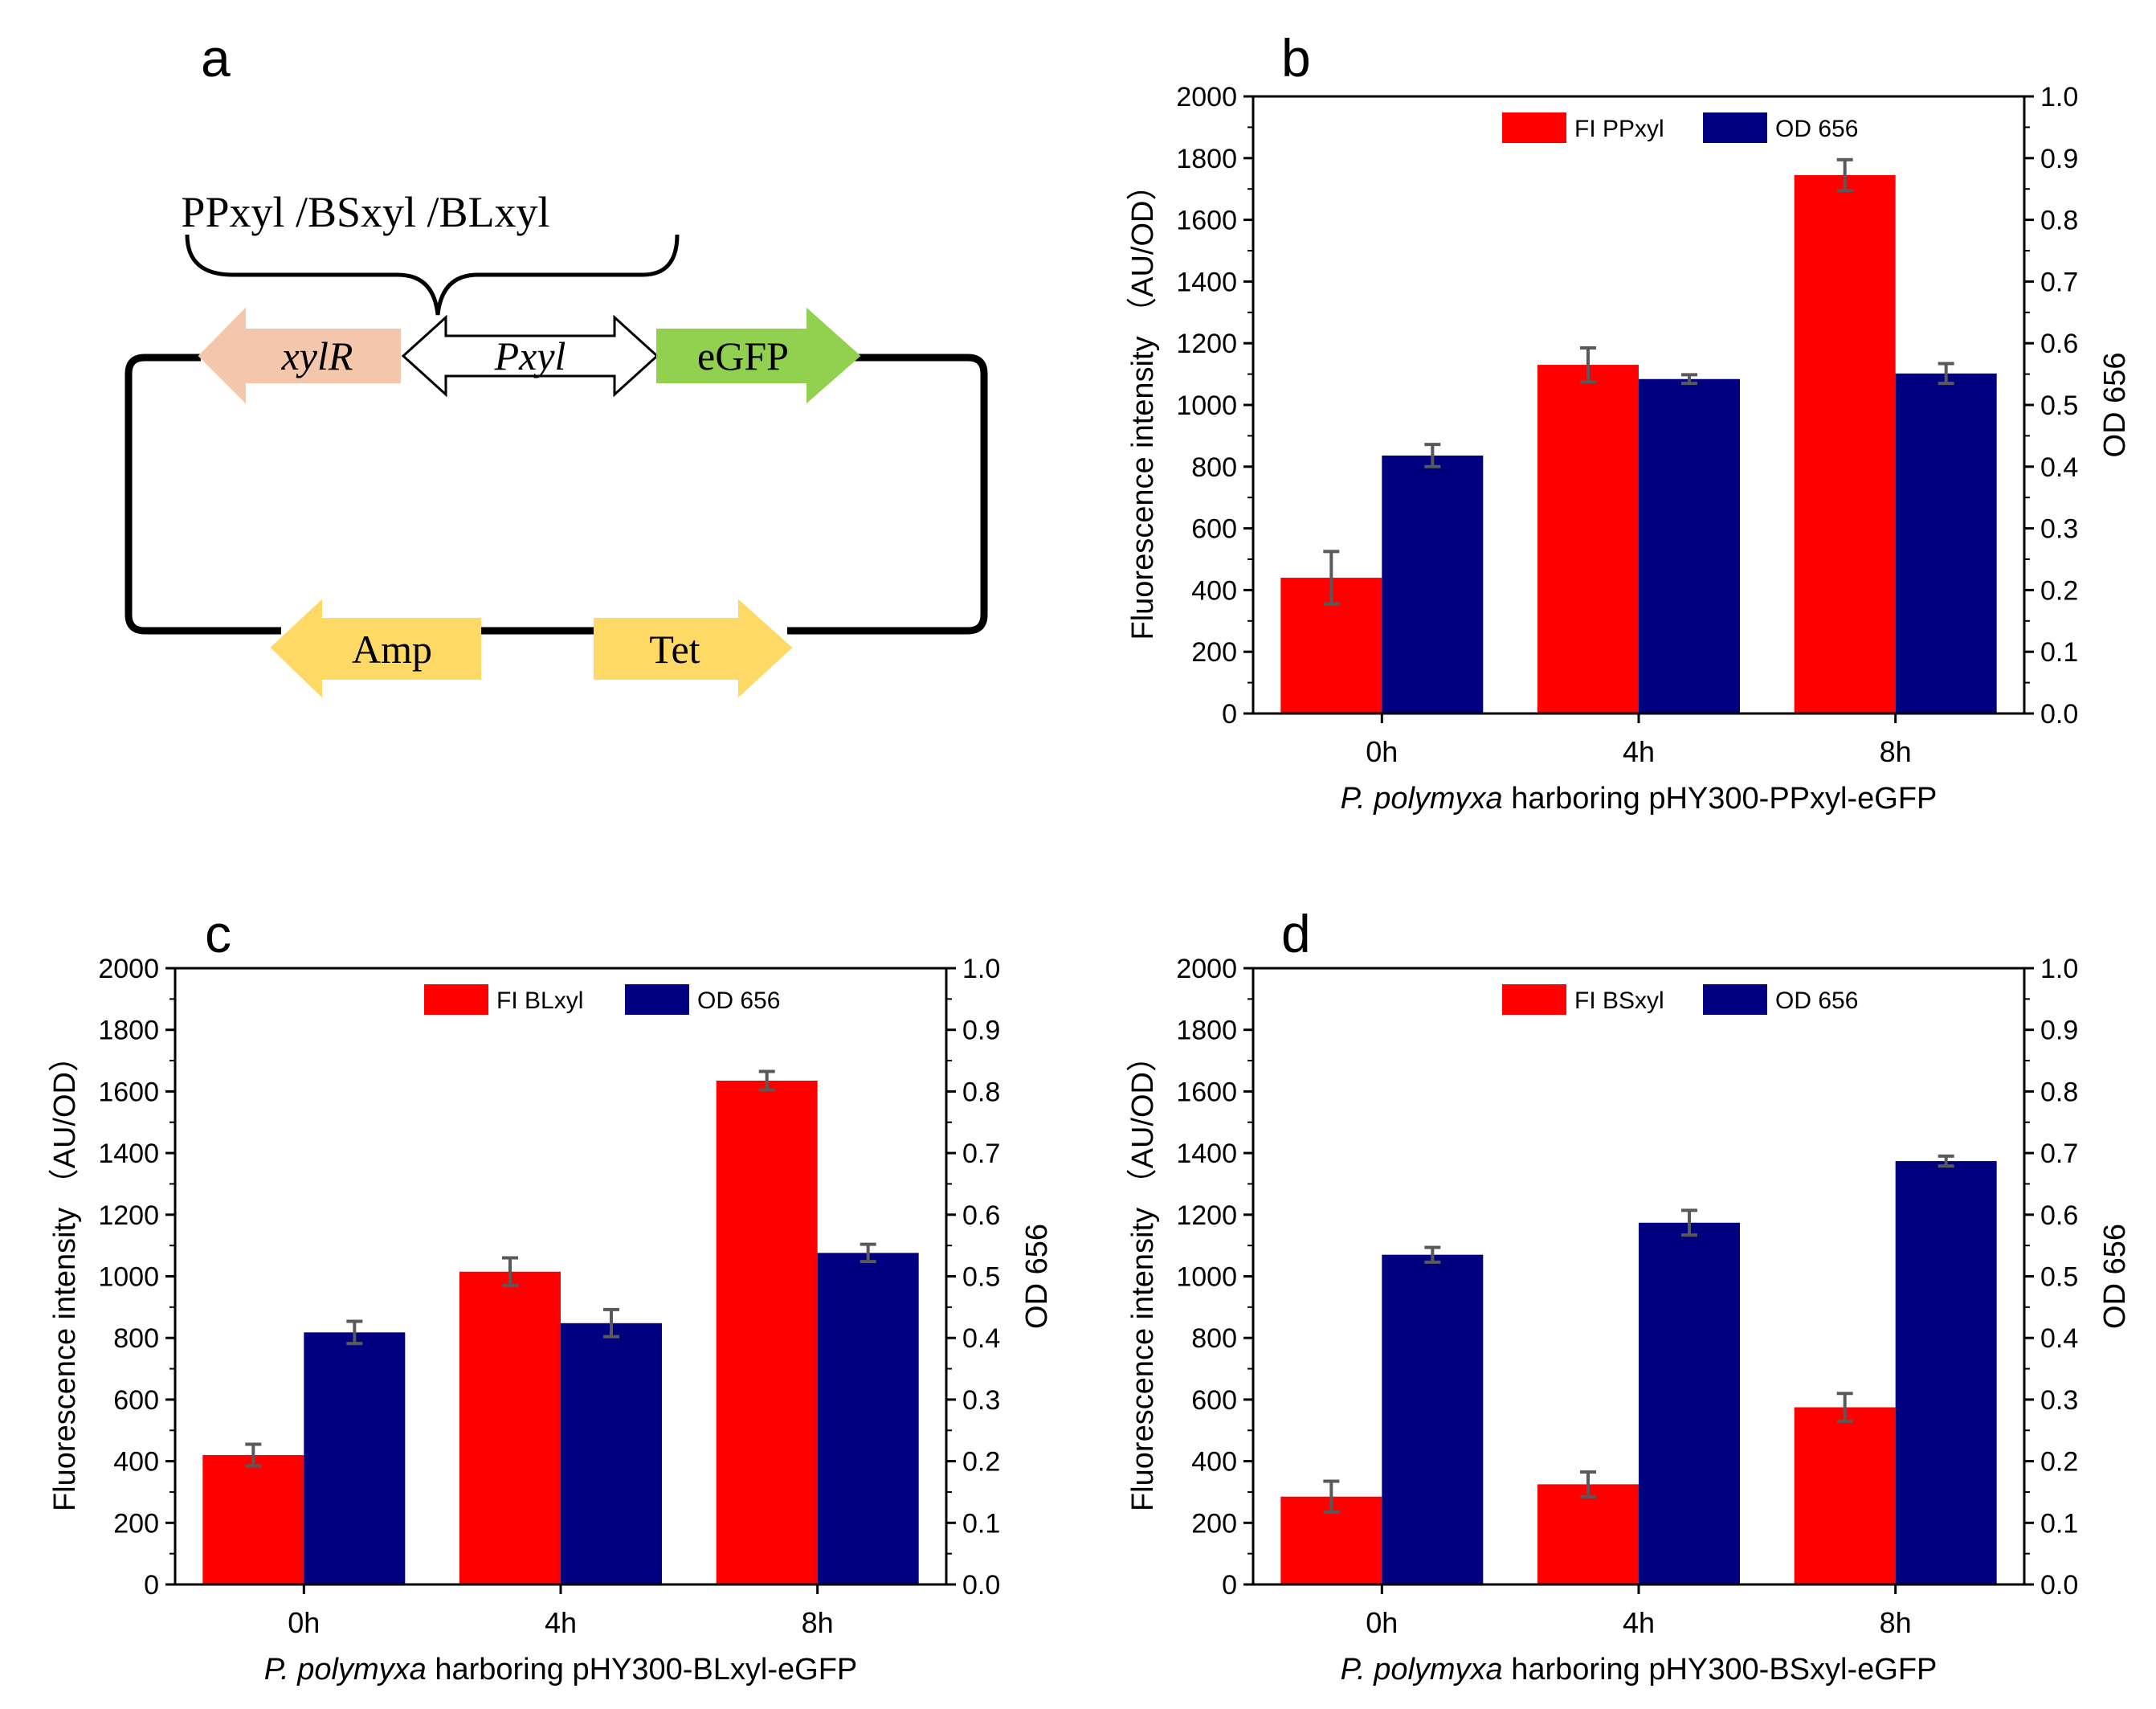 The height and width of the screenshot is (1709, 2156). Describe the element at coordinates (2059, 529) in the screenshot. I see `y2-tick-label: 0.3` at that location.